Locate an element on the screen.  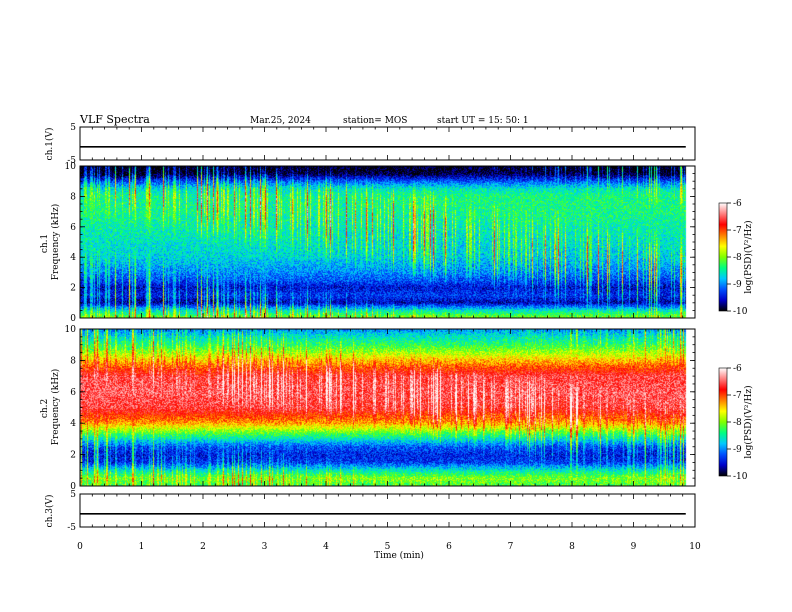
date-label: Mar.25, 2024 is located at coordinates (280, 121).